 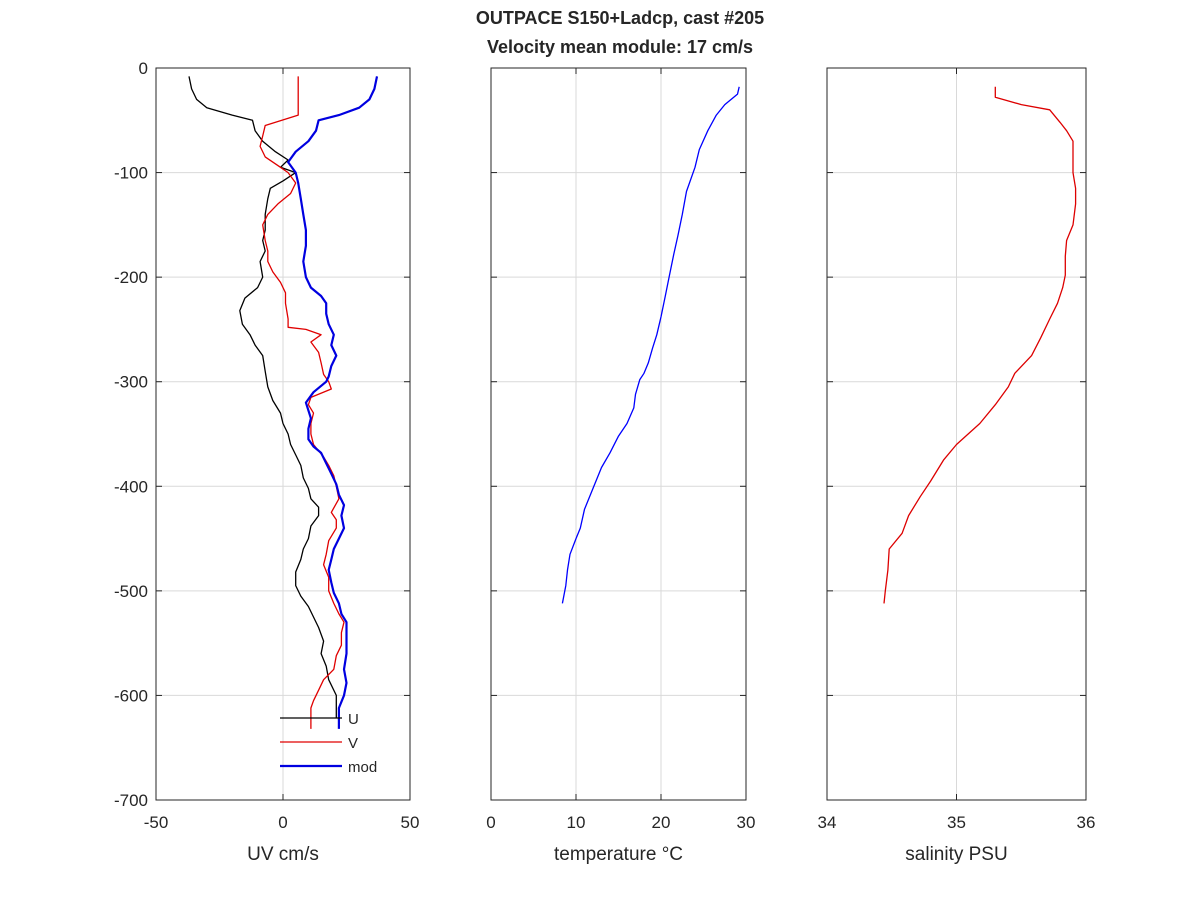 I want to click on x-tick-label: 36, so click(x=1086, y=822).